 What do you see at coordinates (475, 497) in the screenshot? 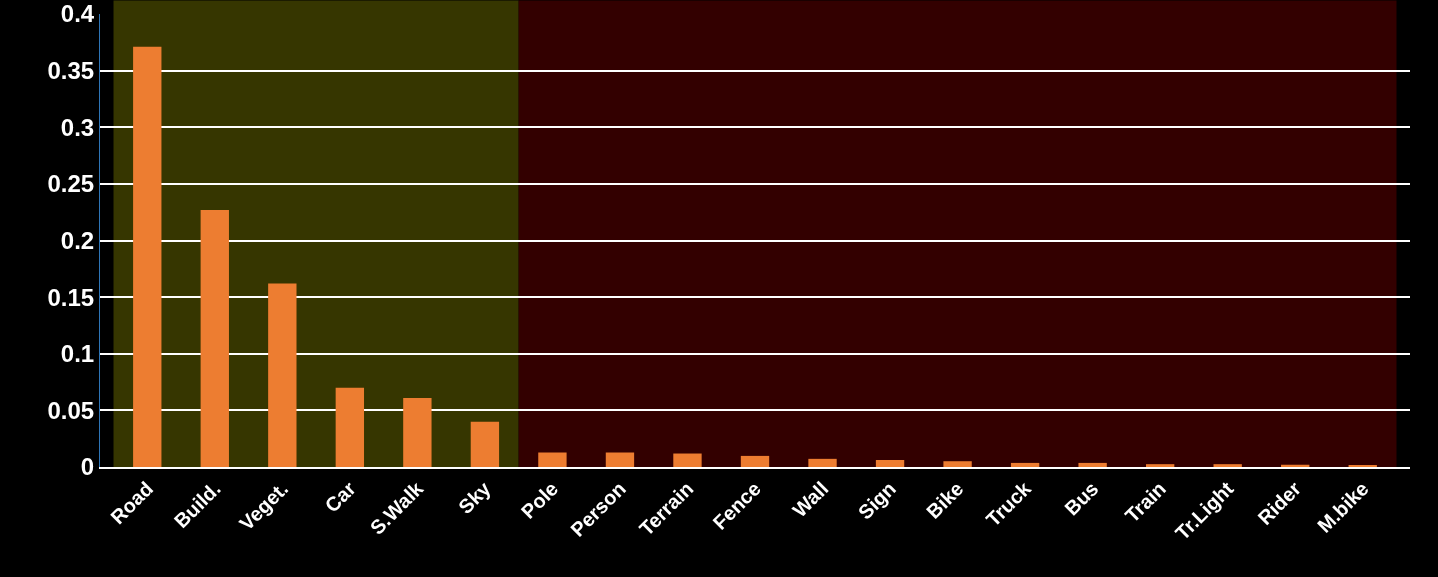
I see `x-tick-label: Sky` at bounding box center [475, 497].